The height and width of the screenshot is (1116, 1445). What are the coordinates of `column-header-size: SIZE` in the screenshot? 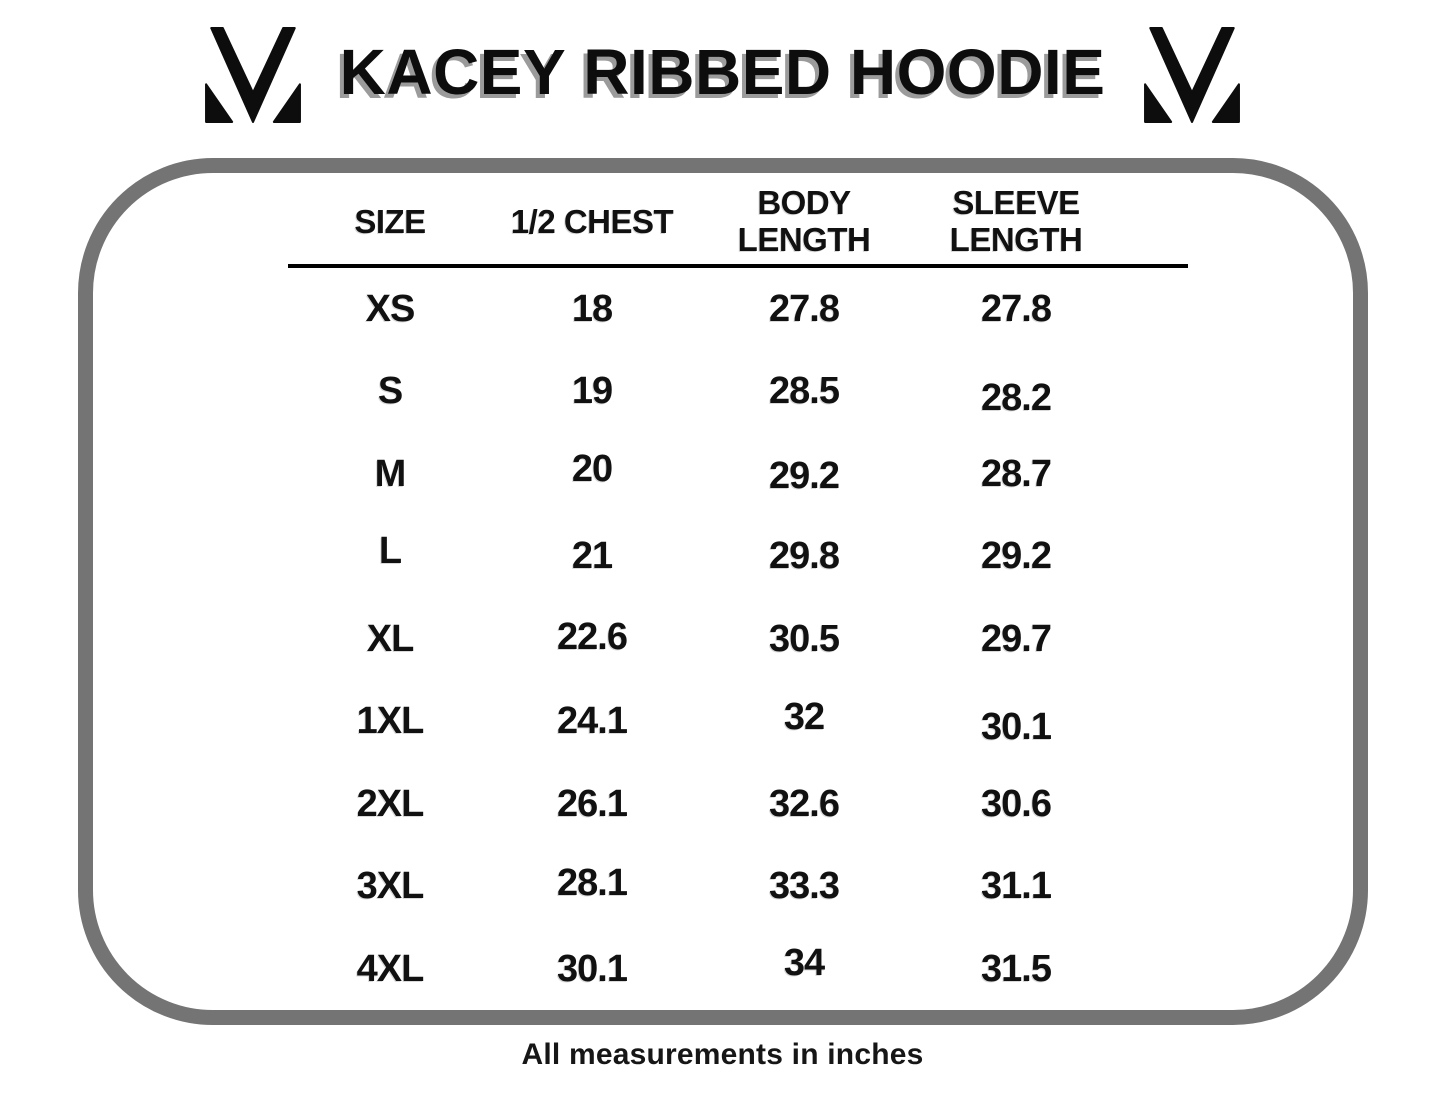 It's located at (390, 221).